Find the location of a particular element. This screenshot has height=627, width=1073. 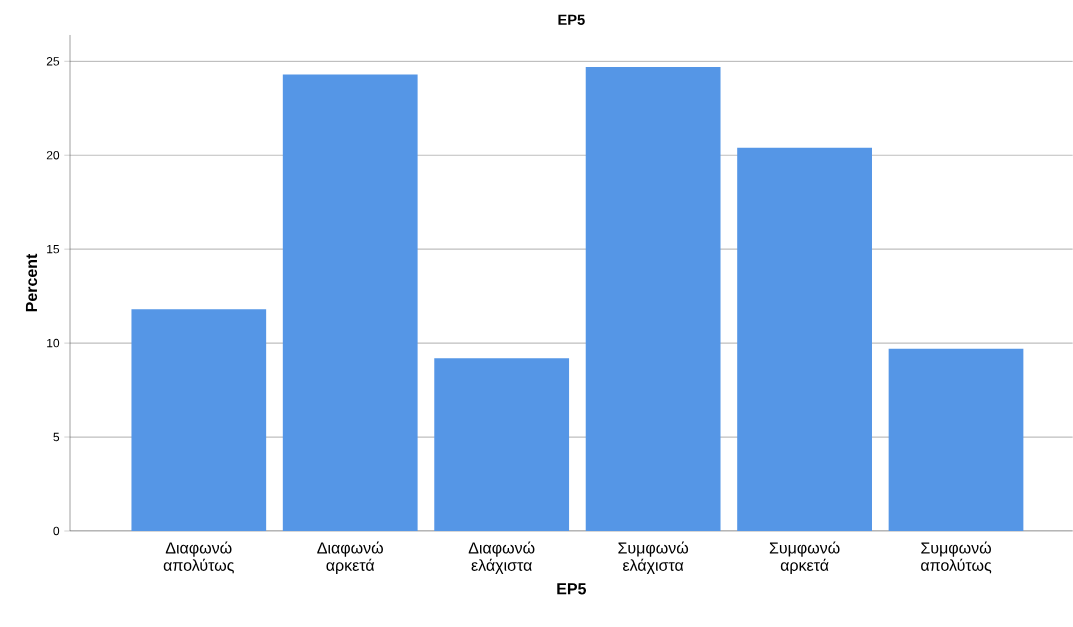

y-tick-label: 10 is located at coordinates (53, 343).